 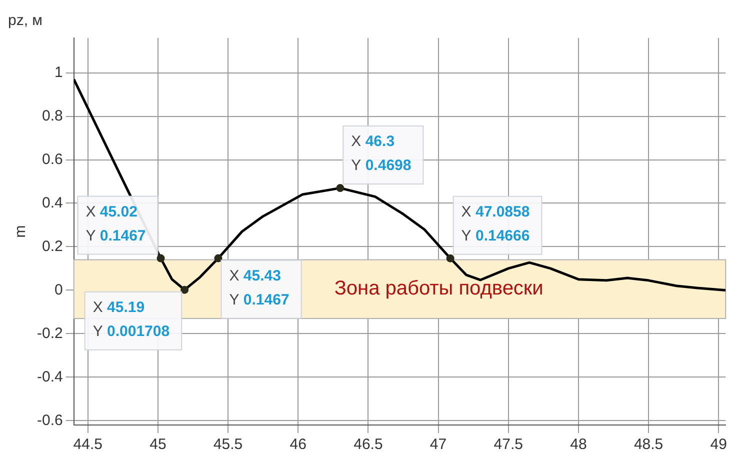 I want to click on y-tick-label: -0.4, so click(x=49, y=377).